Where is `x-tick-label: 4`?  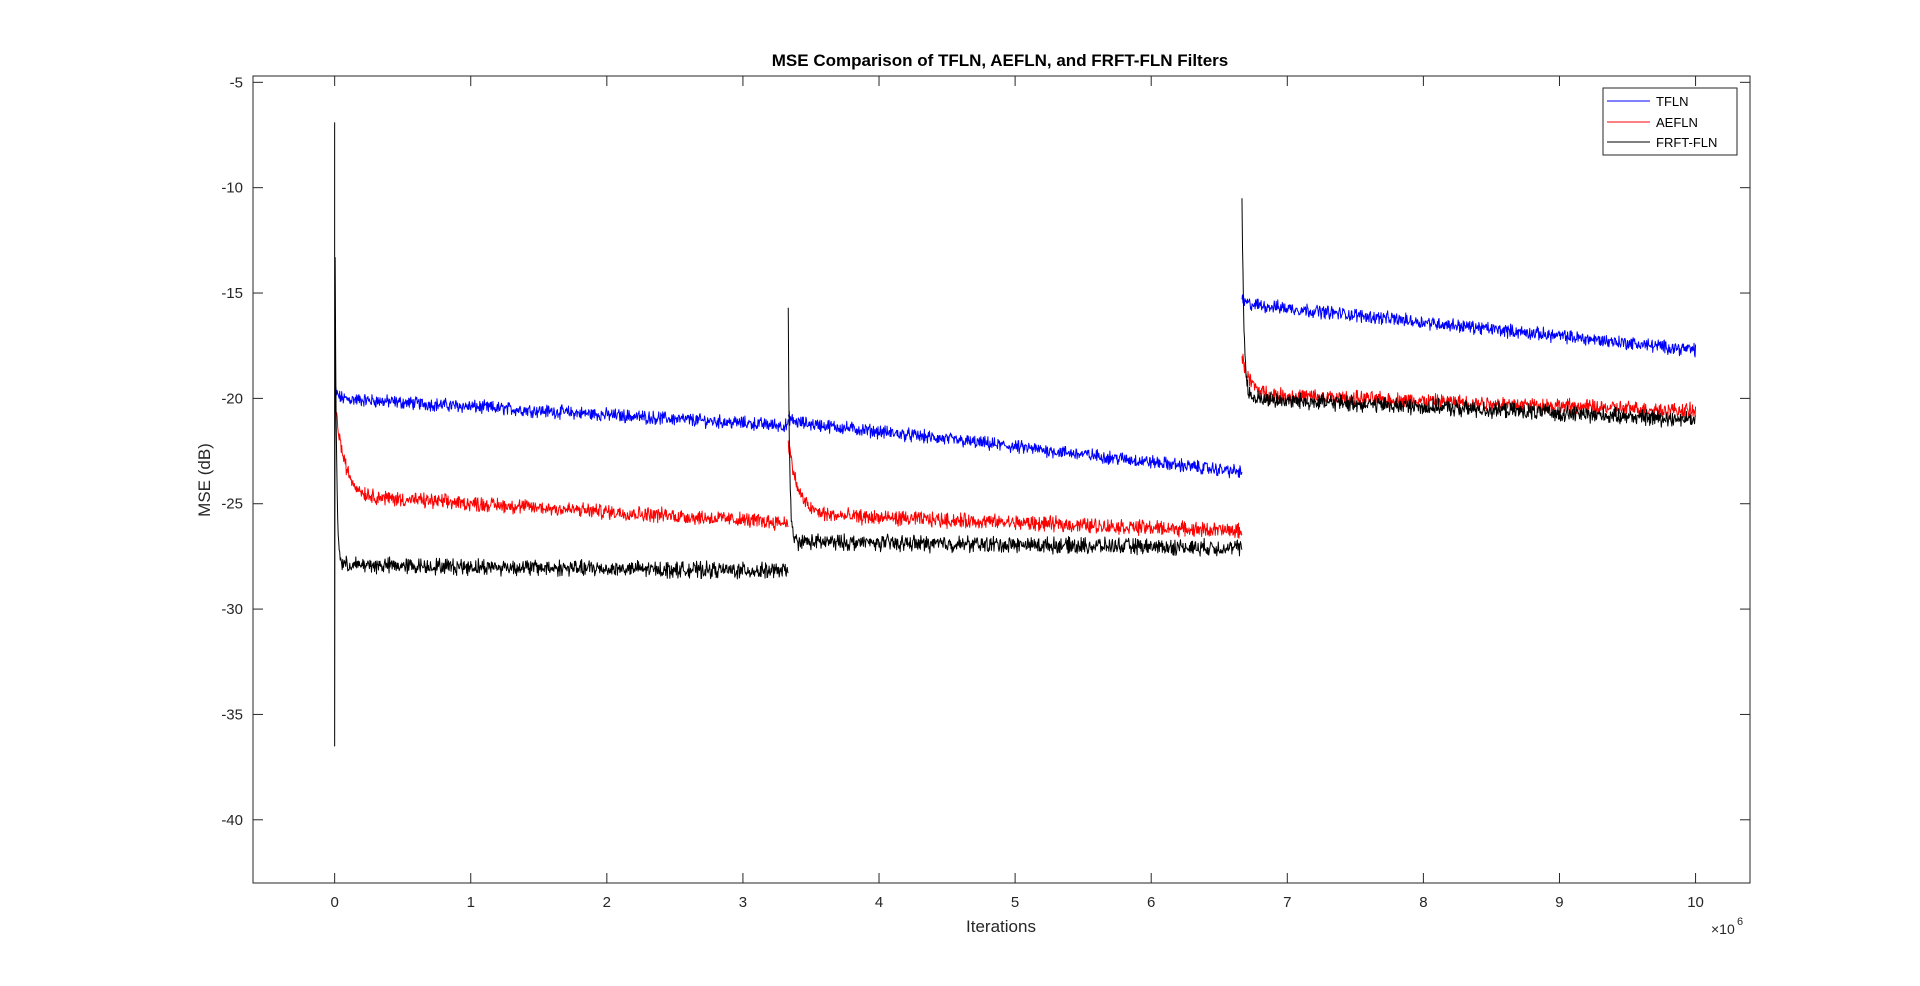
x-tick-label: 4 is located at coordinates (879, 902).